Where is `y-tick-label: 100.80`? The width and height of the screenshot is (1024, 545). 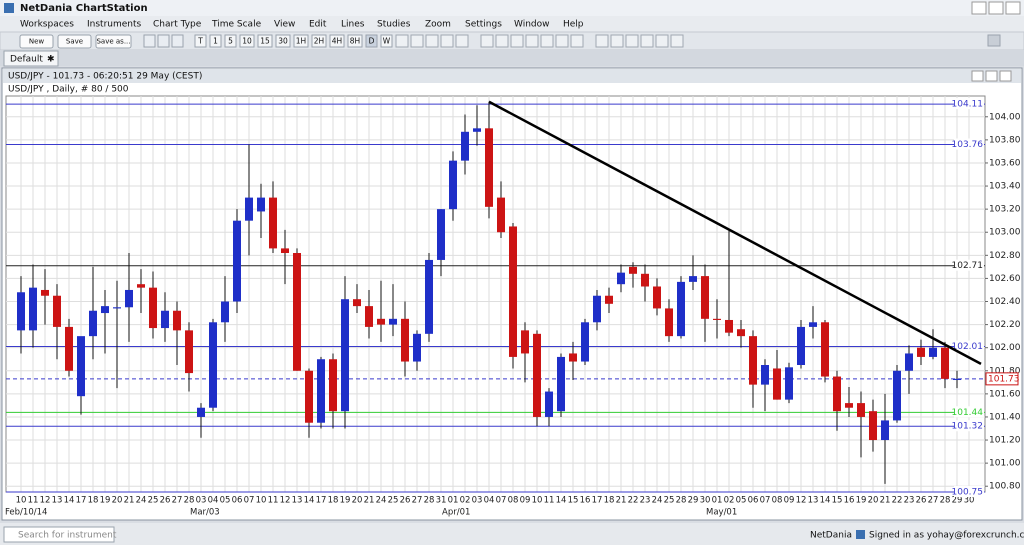 y-tick-label: 100.80 is located at coordinates (1005, 487).